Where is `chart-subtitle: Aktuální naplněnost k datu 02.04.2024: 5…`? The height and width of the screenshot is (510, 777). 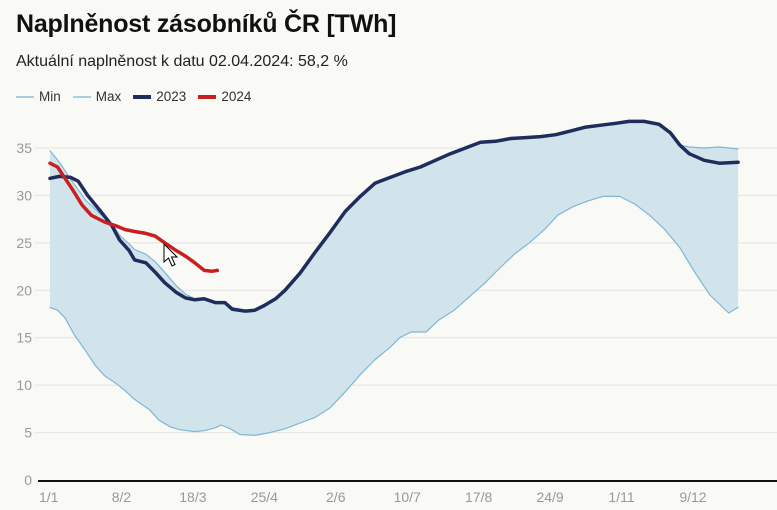
chart-subtitle: Aktuální naplněnost k datu 02.04.2024: 5… is located at coordinates (182, 61).